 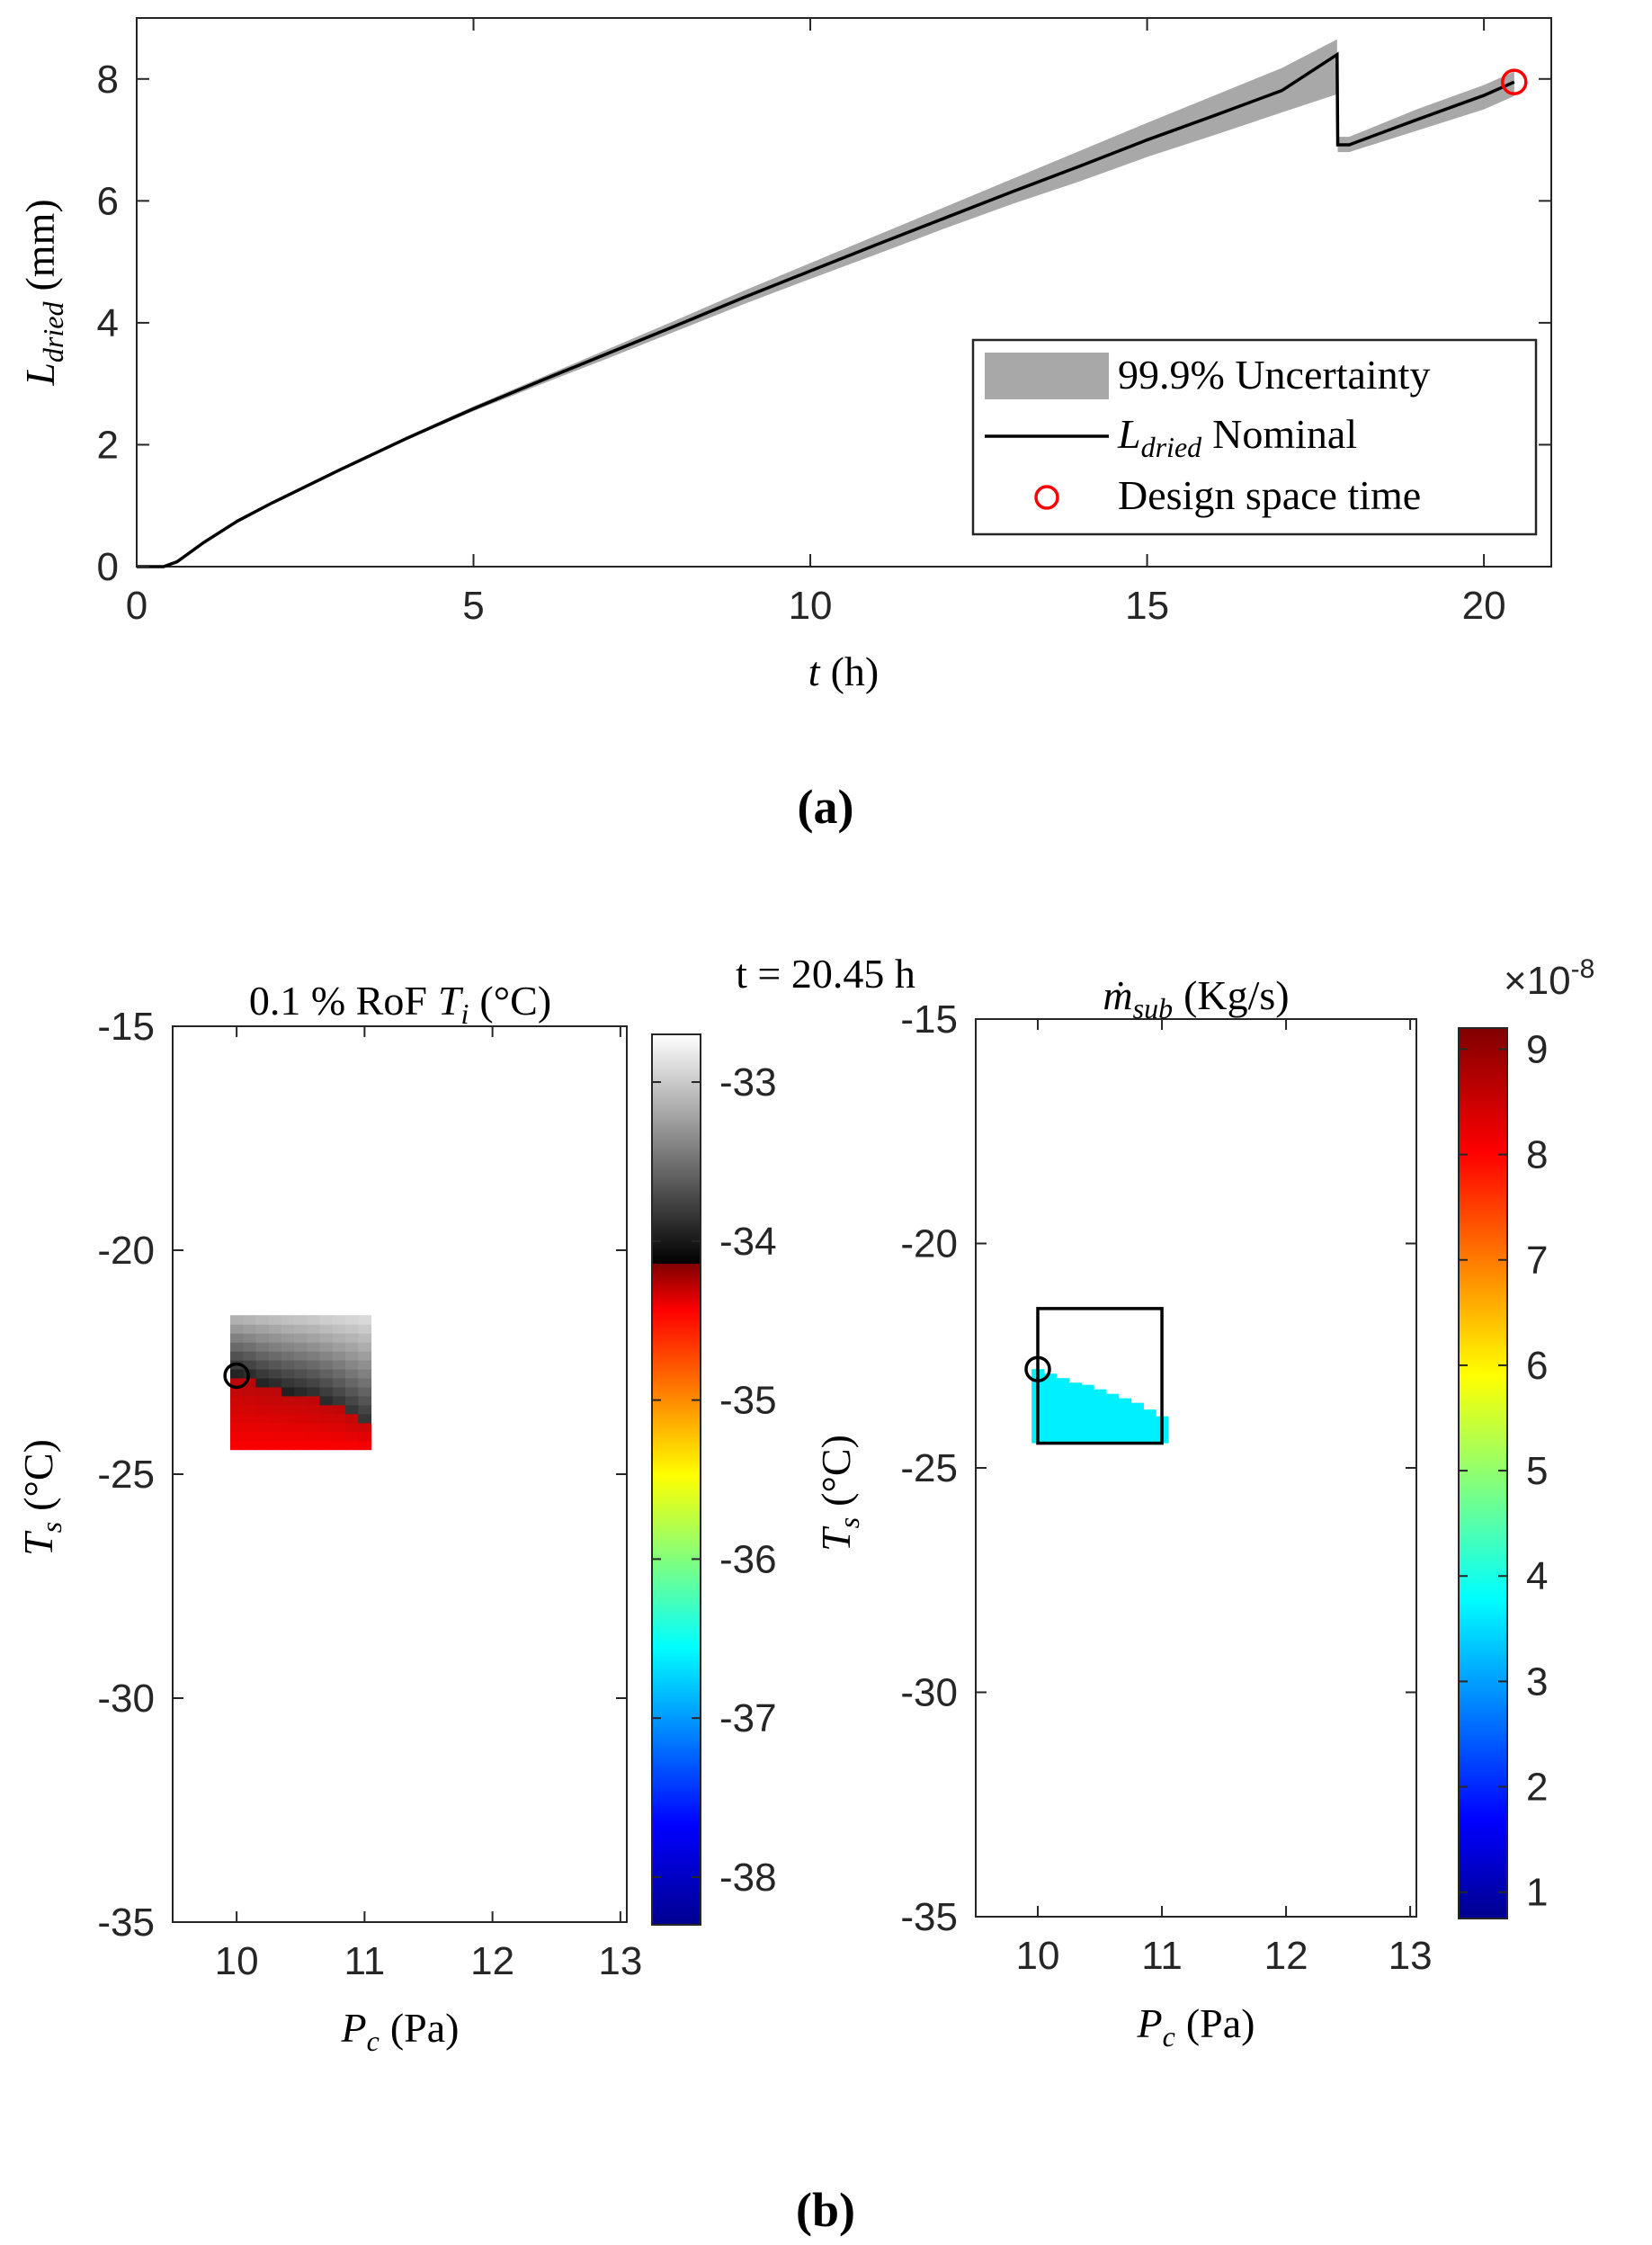 What do you see at coordinates (136, 606) in the screenshot?
I see `x-tick-label: 0` at bounding box center [136, 606].